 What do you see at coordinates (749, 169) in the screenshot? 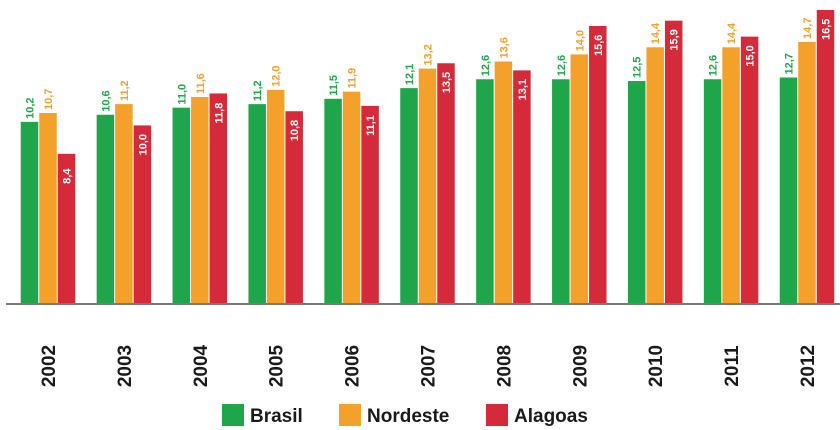
I see `bar-alagoas-2011` at bounding box center [749, 169].